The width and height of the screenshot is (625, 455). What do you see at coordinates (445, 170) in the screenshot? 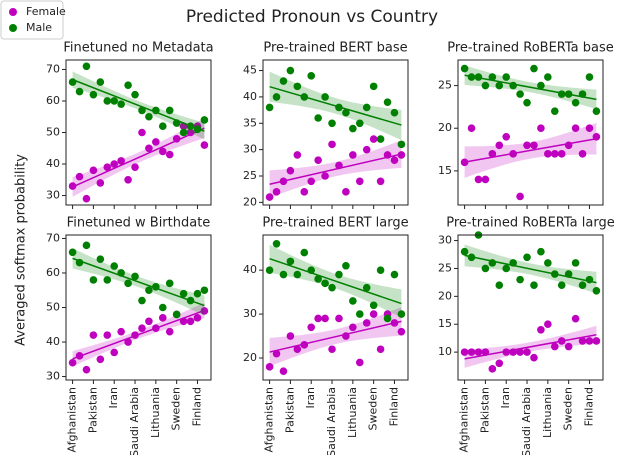
I see `y-tick-label: 15` at bounding box center [445, 170].